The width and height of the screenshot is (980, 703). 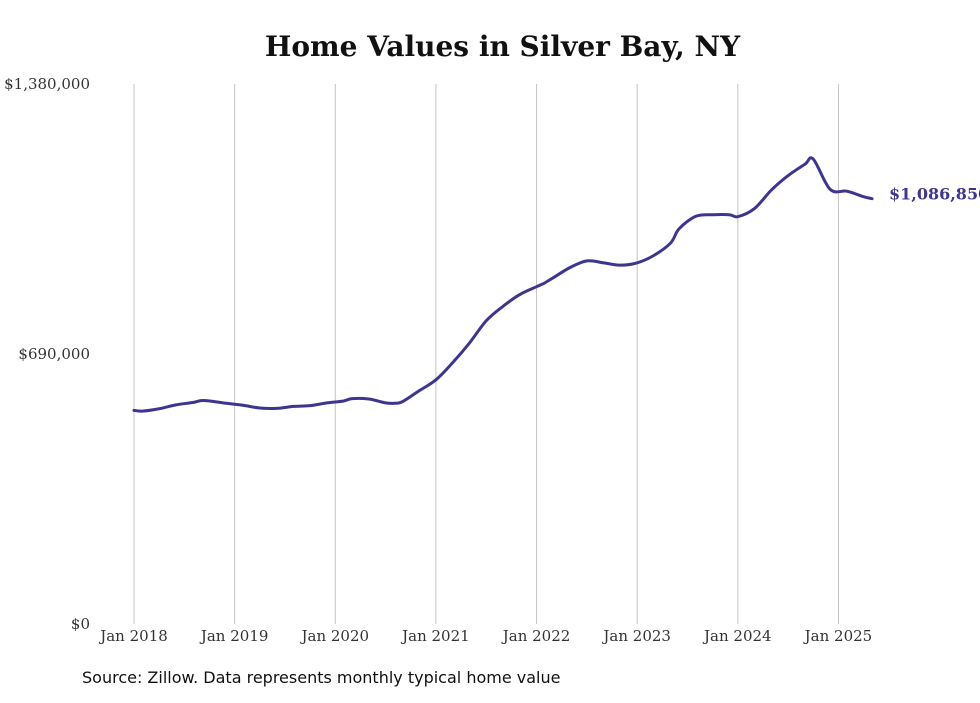 What do you see at coordinates (54, 354) in the screenshot?
I see `y-tick-label: $690,000` at bounding box center [54, 354].